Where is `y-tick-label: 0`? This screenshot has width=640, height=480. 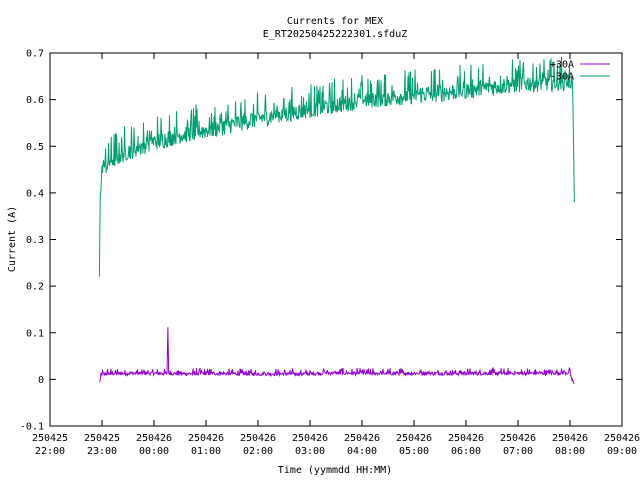
y-tick-label: 0 is located at coordinates (41, 380).